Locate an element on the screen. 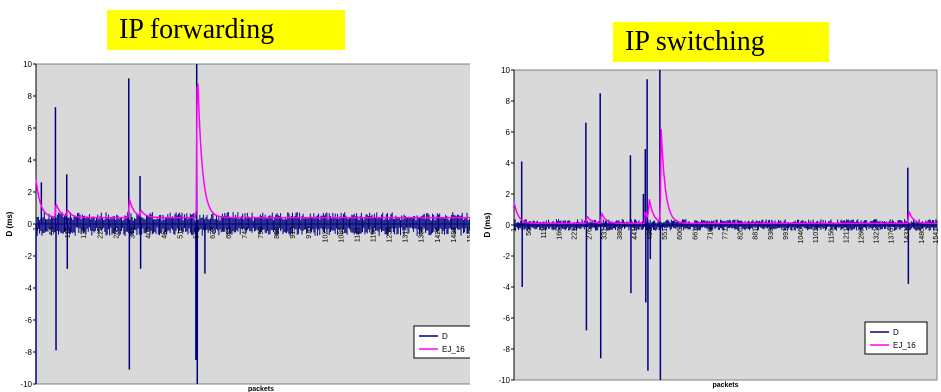  x-tick-label: 457 is located at coordinates (165, 233).